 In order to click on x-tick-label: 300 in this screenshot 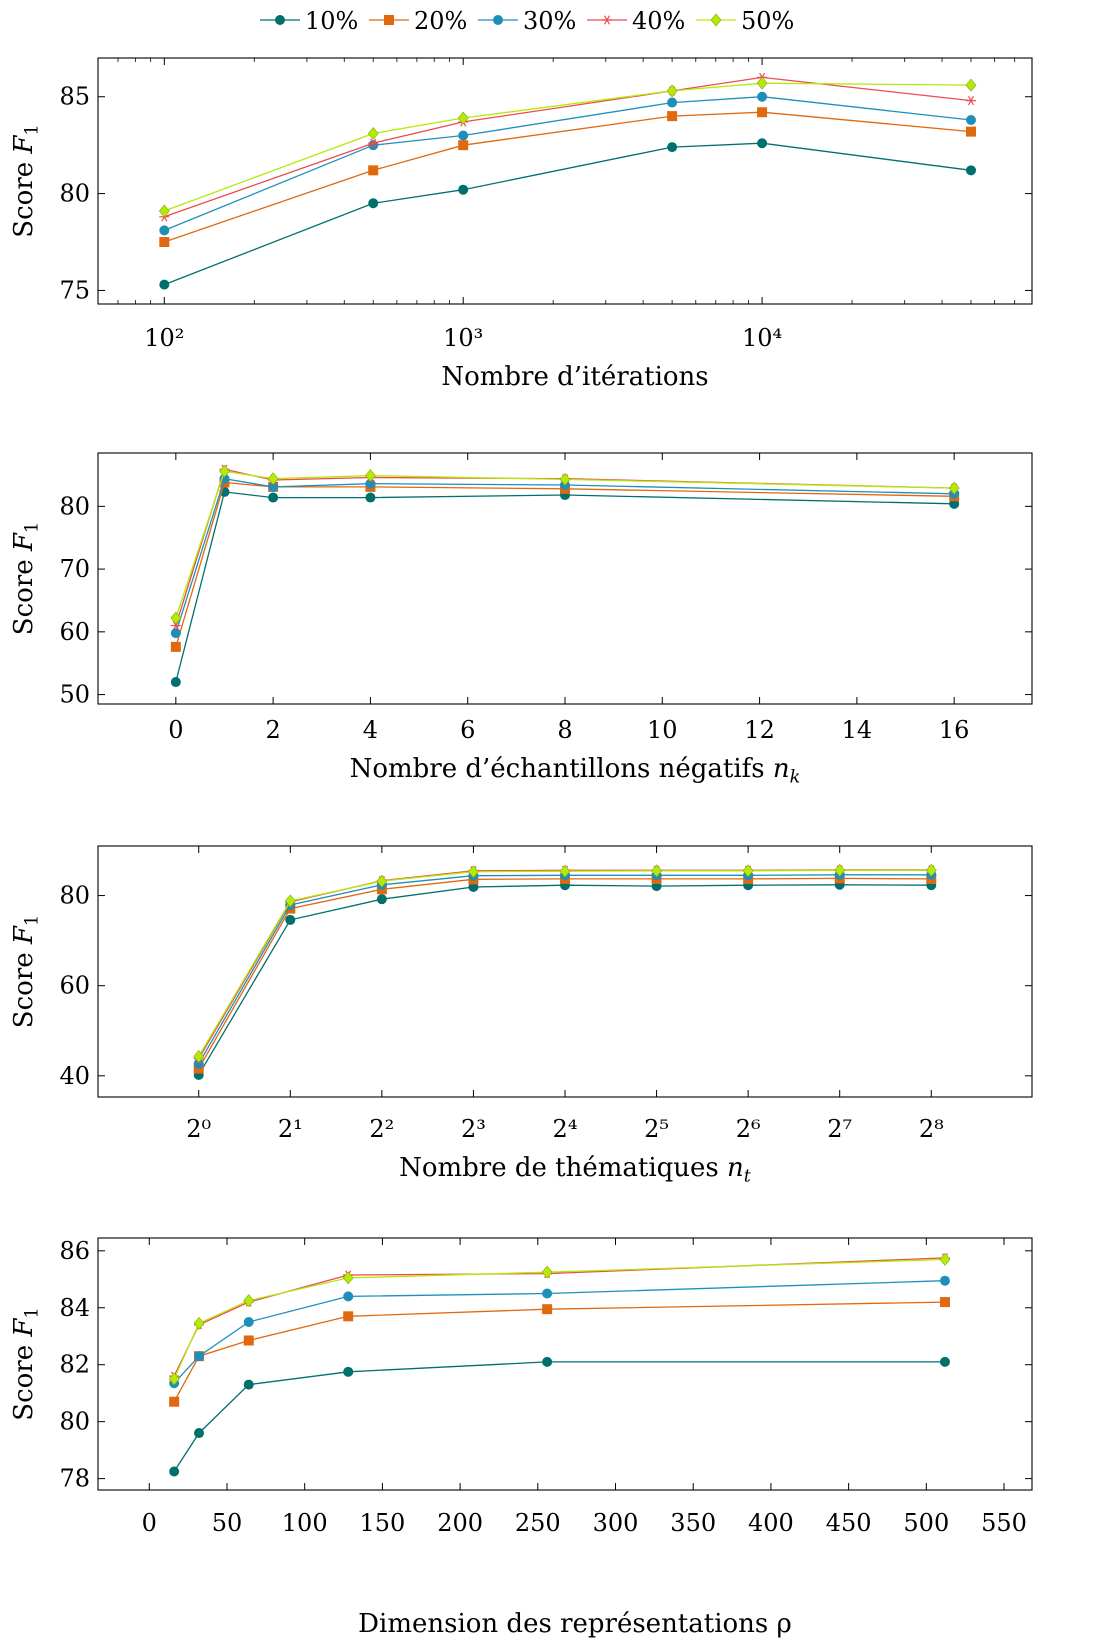, I will do `click(616, 1523)`.